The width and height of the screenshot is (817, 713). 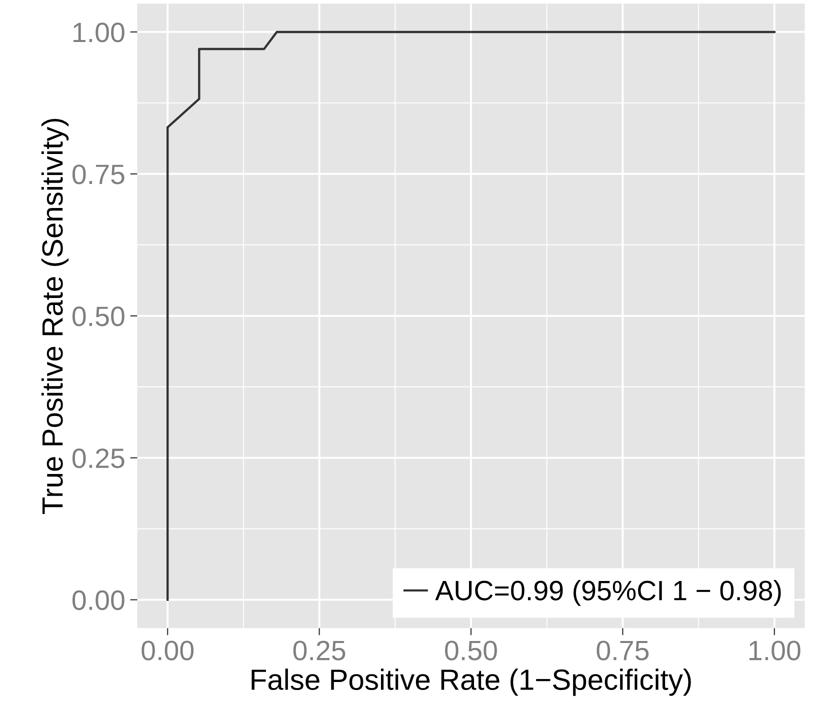 I want to click on y-tick-label: 1.00, so click(x=99, y=32).